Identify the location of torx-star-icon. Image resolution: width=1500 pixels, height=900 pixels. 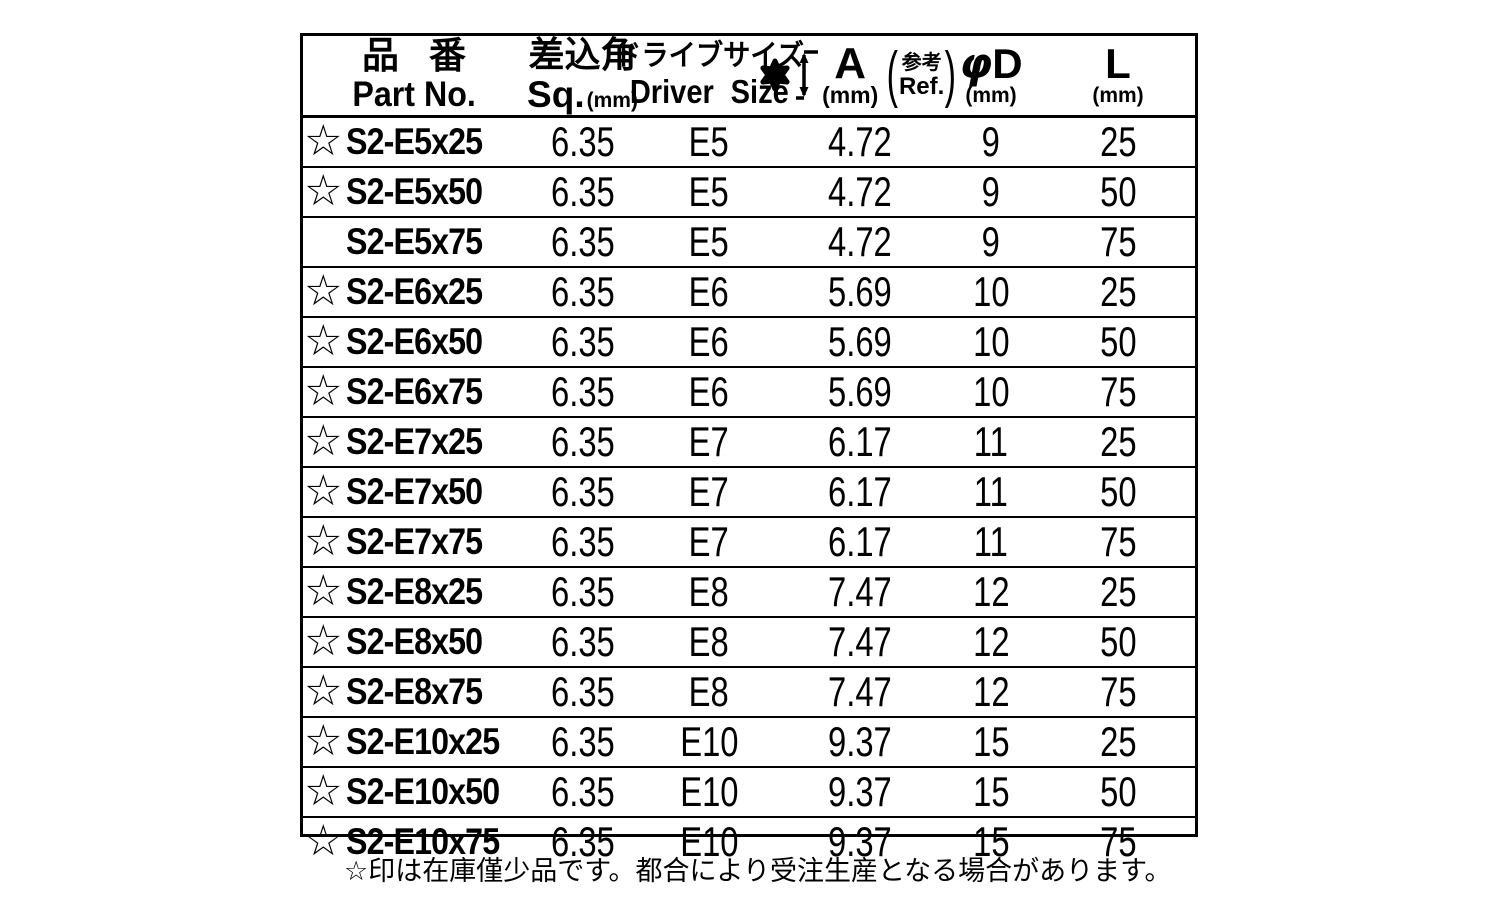
(775, 75).